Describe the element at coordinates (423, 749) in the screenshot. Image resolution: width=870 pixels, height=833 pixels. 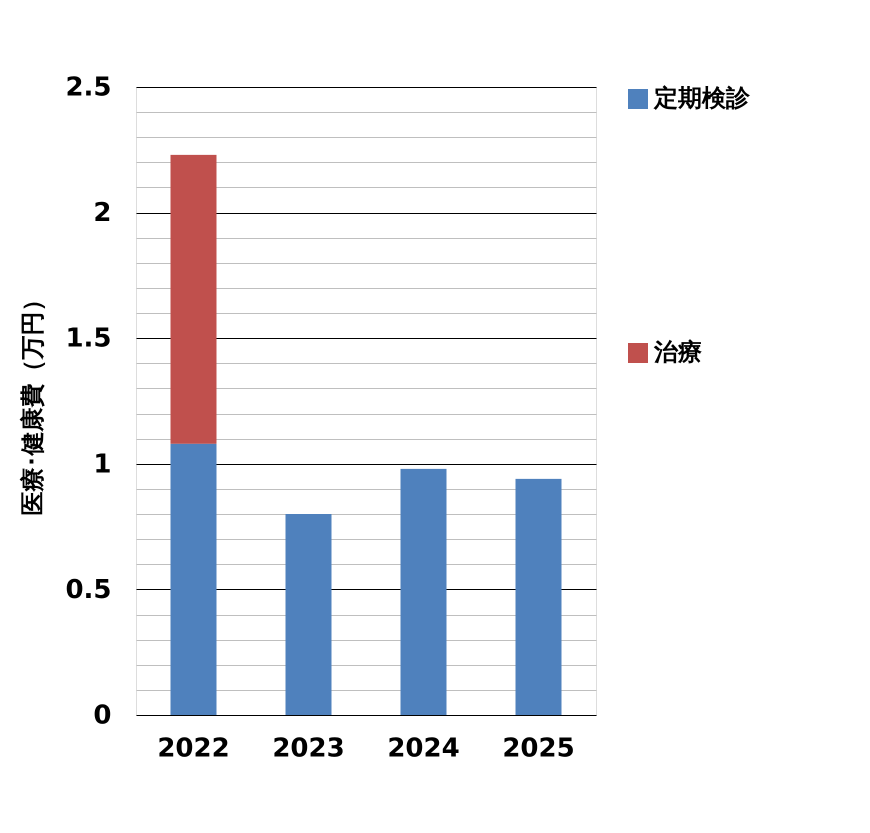
I see `x-tick-label: 2024` at that location.